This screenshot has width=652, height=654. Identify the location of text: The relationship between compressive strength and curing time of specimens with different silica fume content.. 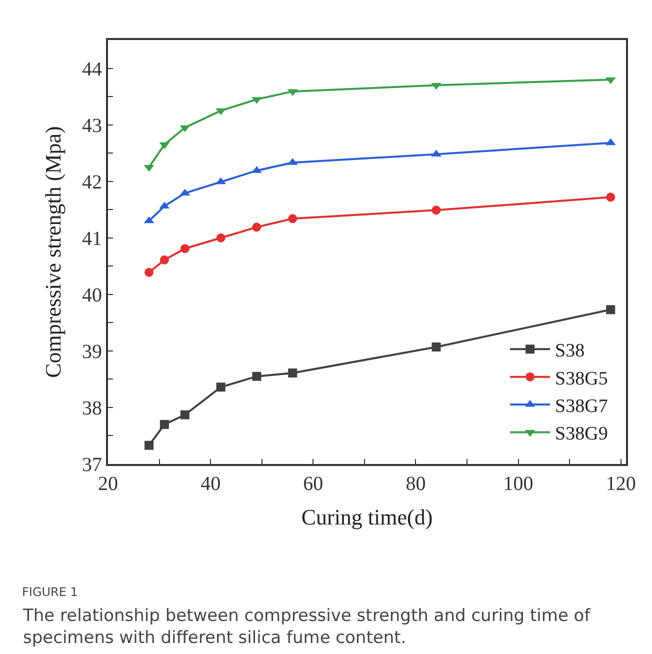
(307, 627).